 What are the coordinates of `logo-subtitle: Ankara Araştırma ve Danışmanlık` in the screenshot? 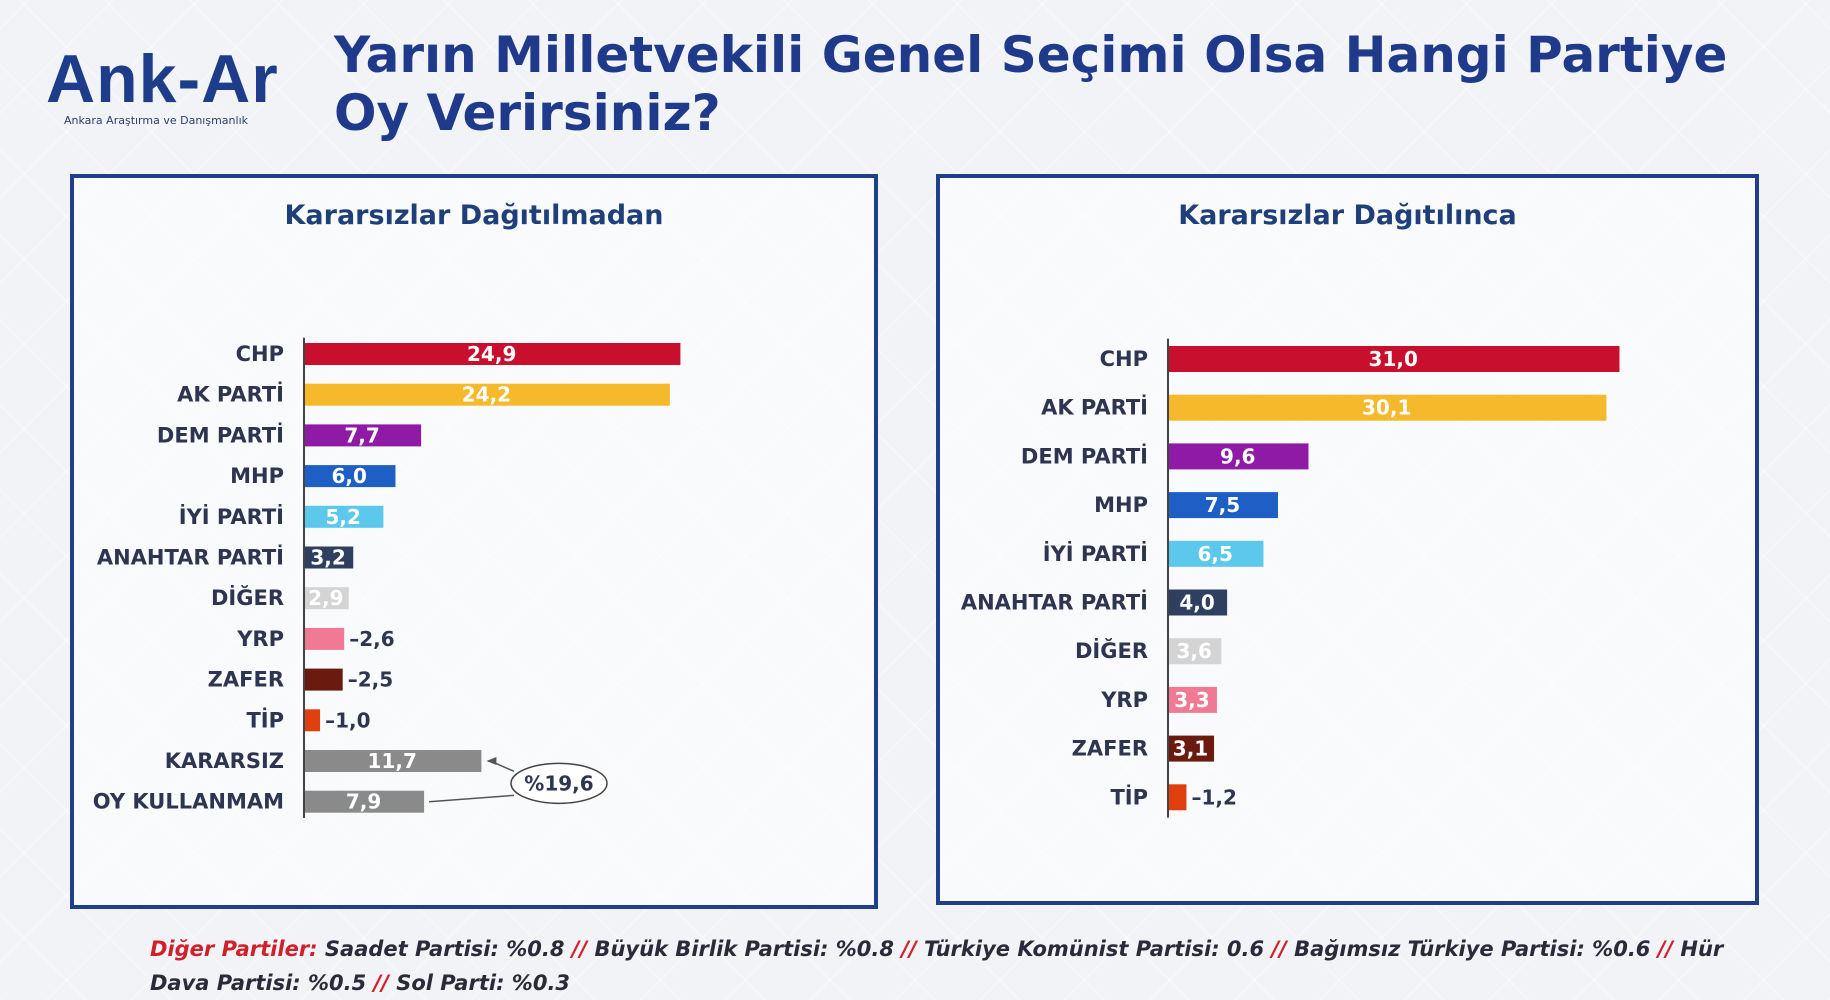 It's located at (156, 120).